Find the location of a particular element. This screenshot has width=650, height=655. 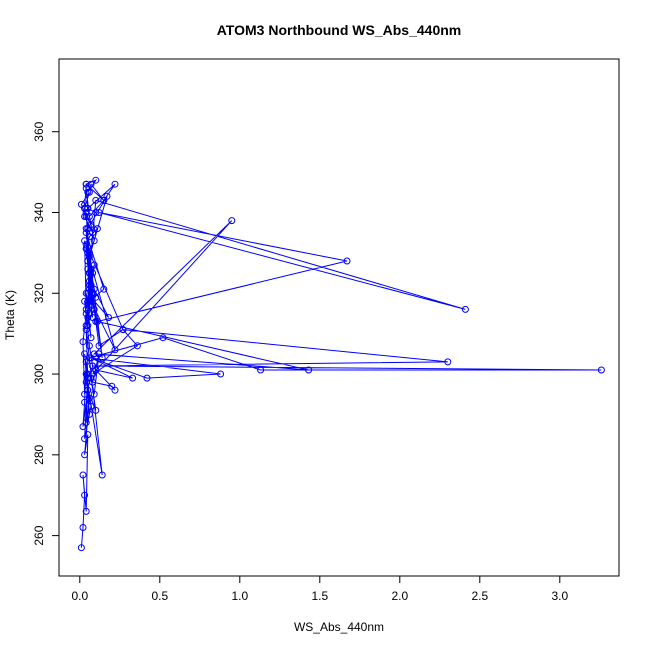

y-tick-label: 340 is located at coordinates (39, 212).